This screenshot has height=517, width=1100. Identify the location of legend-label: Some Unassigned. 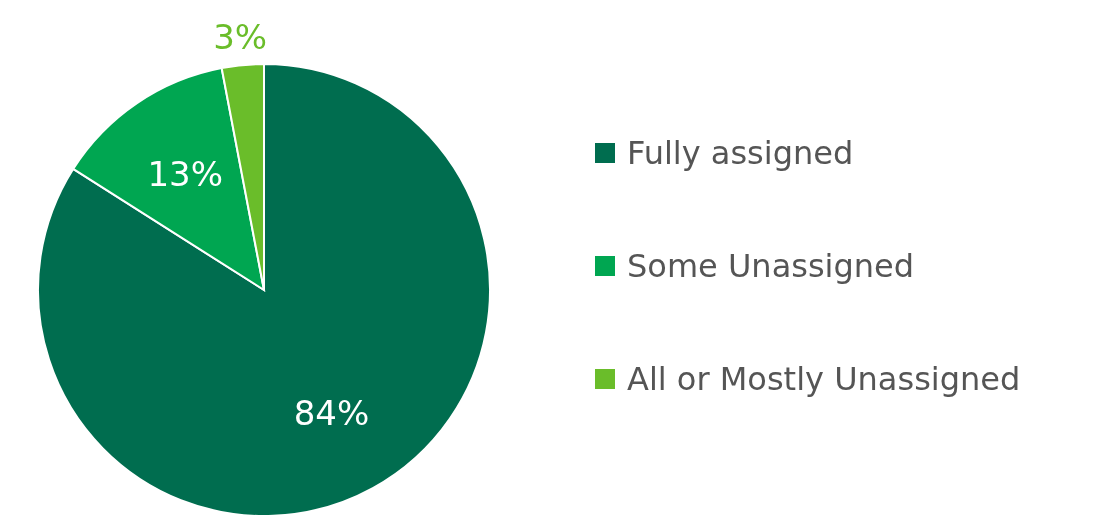
(771, 266).